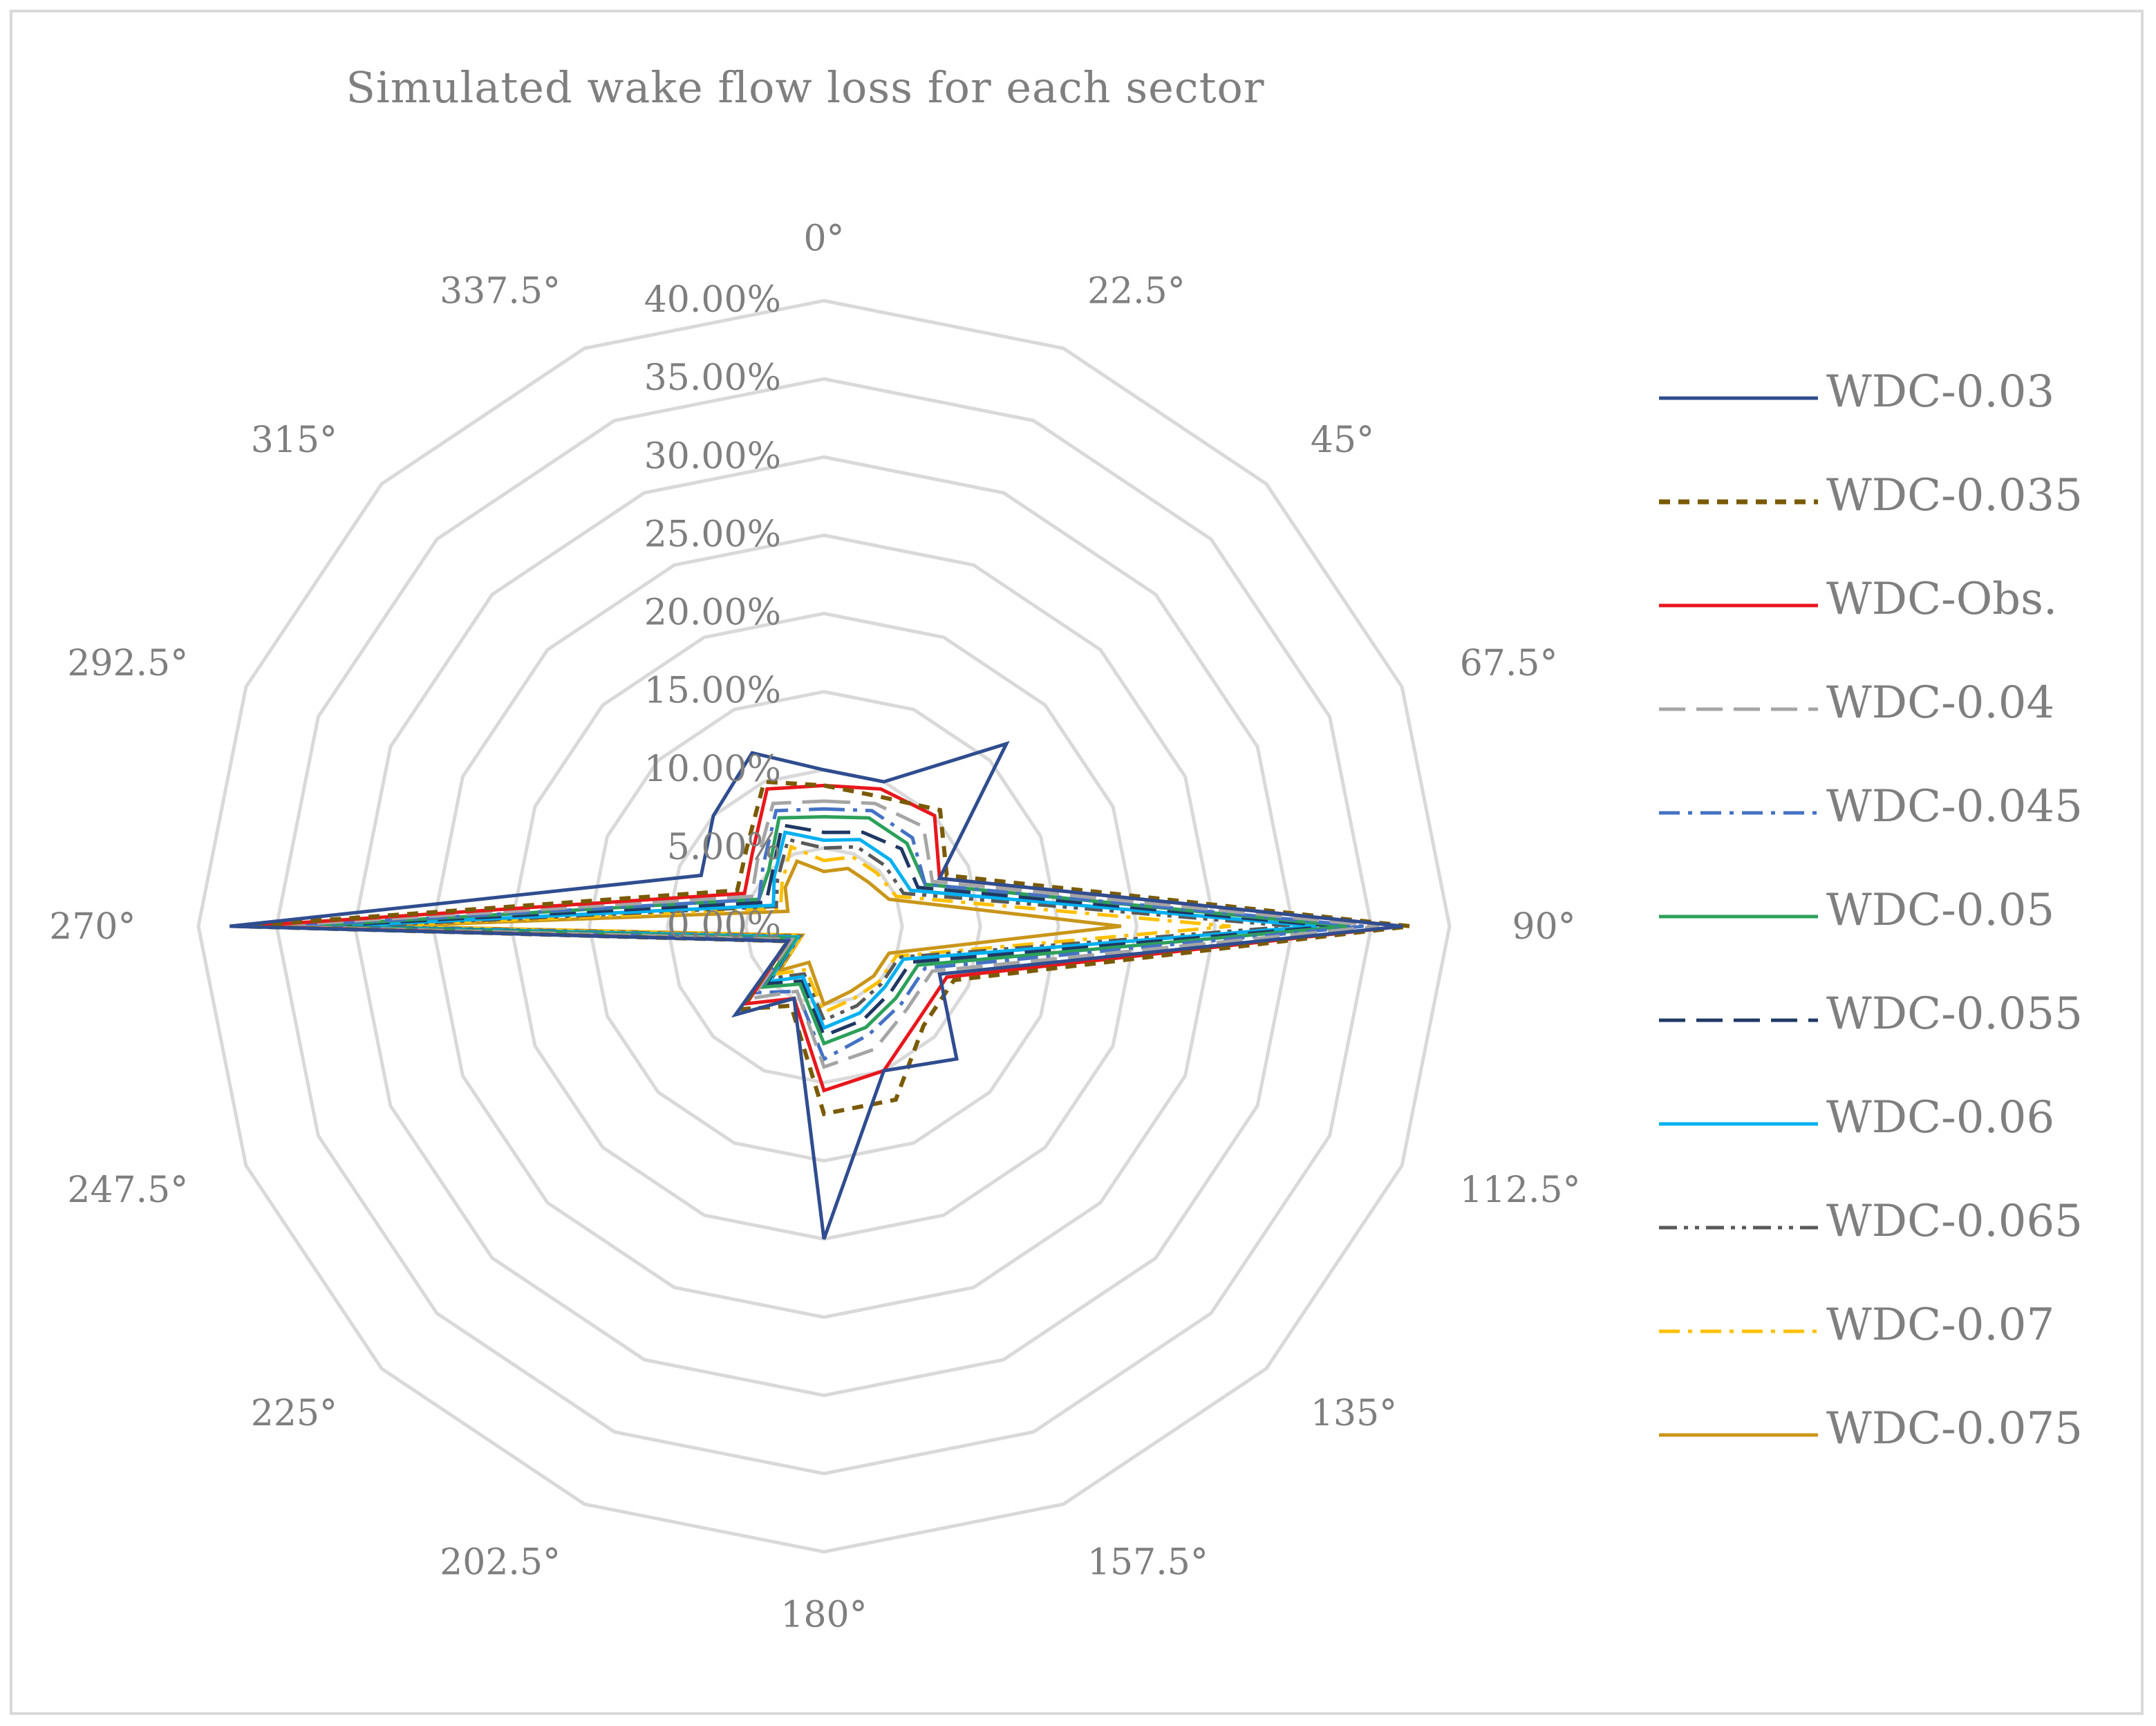 This screenshot has width=2156, height=1726. What do you see at coordinates (713, 300) in the screenshot?
I see `tick-label: 40.00%` at bounding box center [713, 300].